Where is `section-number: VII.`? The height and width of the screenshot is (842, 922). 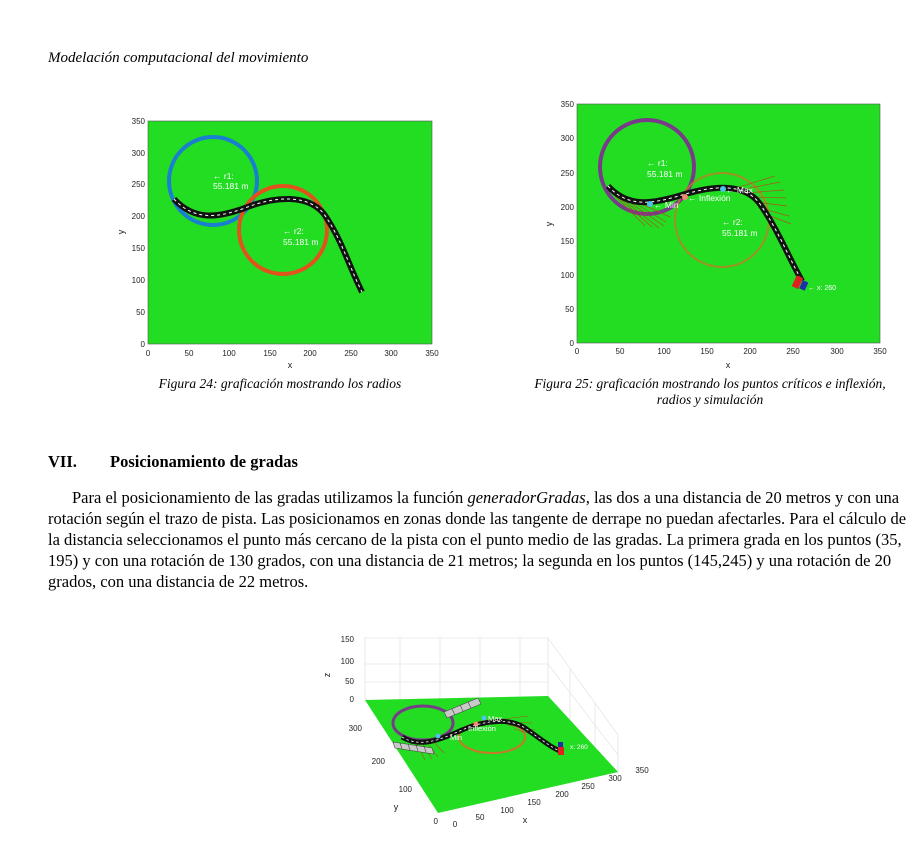 section-number: VII. is located at coordinates (62, 461).